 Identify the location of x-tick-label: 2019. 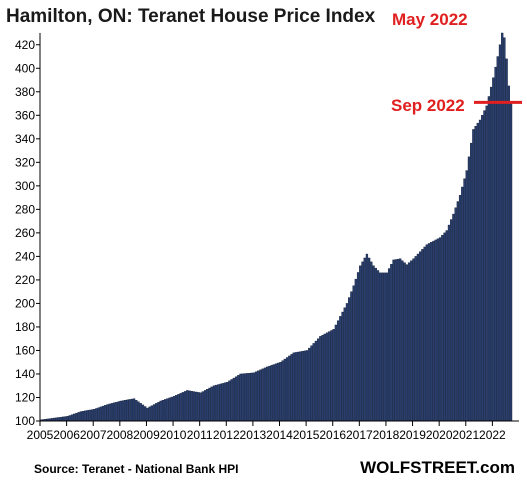
(412, 435).